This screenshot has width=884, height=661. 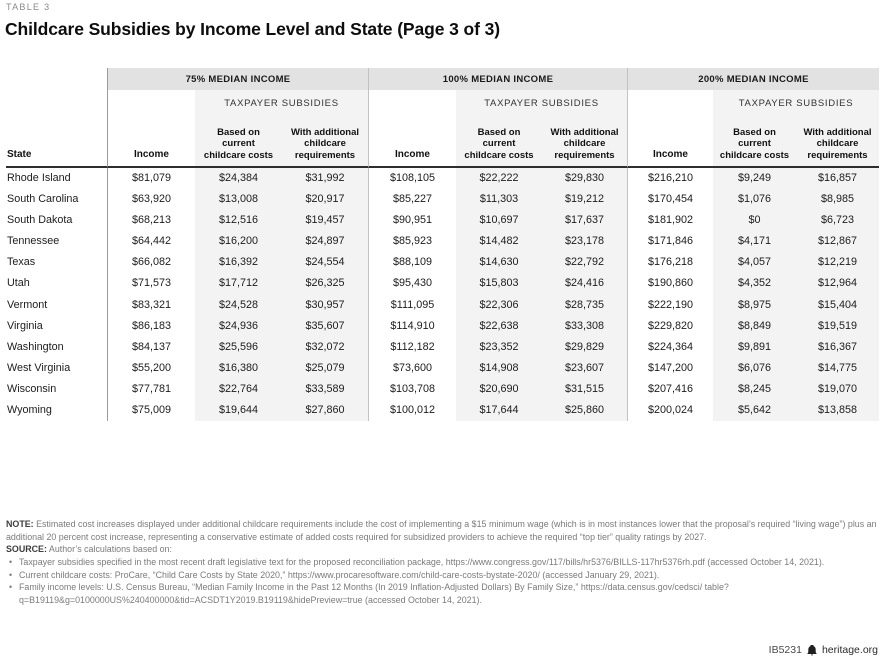 I want to click on table-cell: $5,642, so click(x=754, y=411).